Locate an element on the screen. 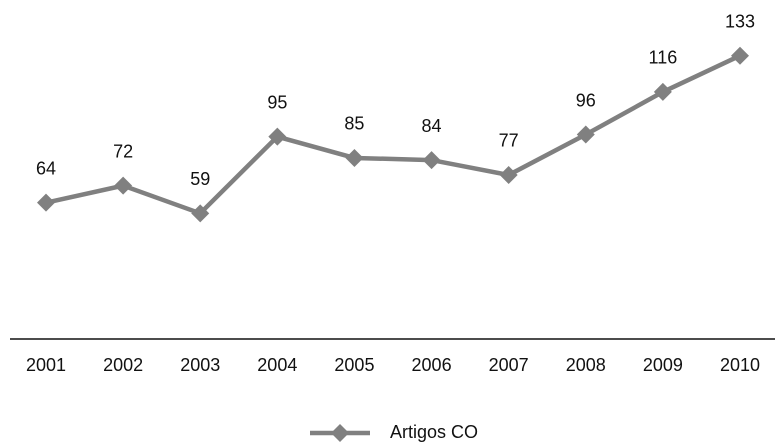  x-tick-label: 2006 is located at coordinates (432, 365).